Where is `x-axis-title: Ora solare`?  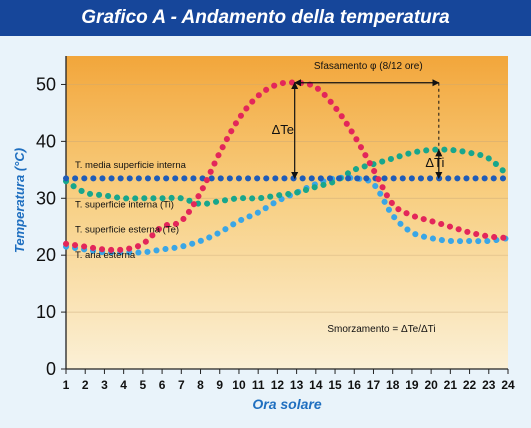
x-axis-title: Ora solare is located at coordinates (286, 404).